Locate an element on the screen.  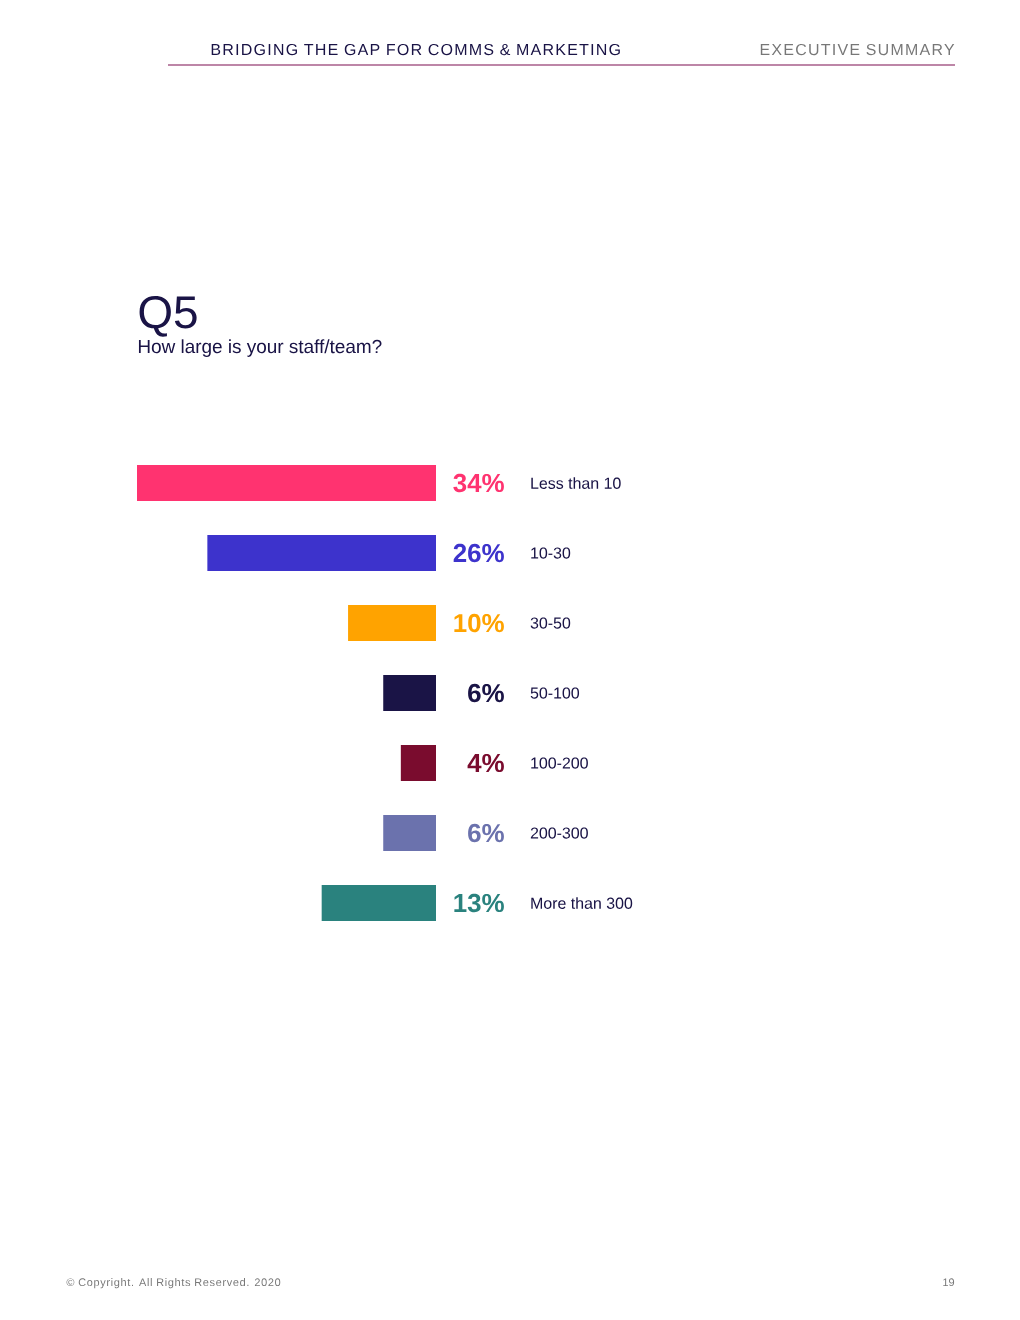
y-tick-label: 200-300 is located at coordinates (559, 833).